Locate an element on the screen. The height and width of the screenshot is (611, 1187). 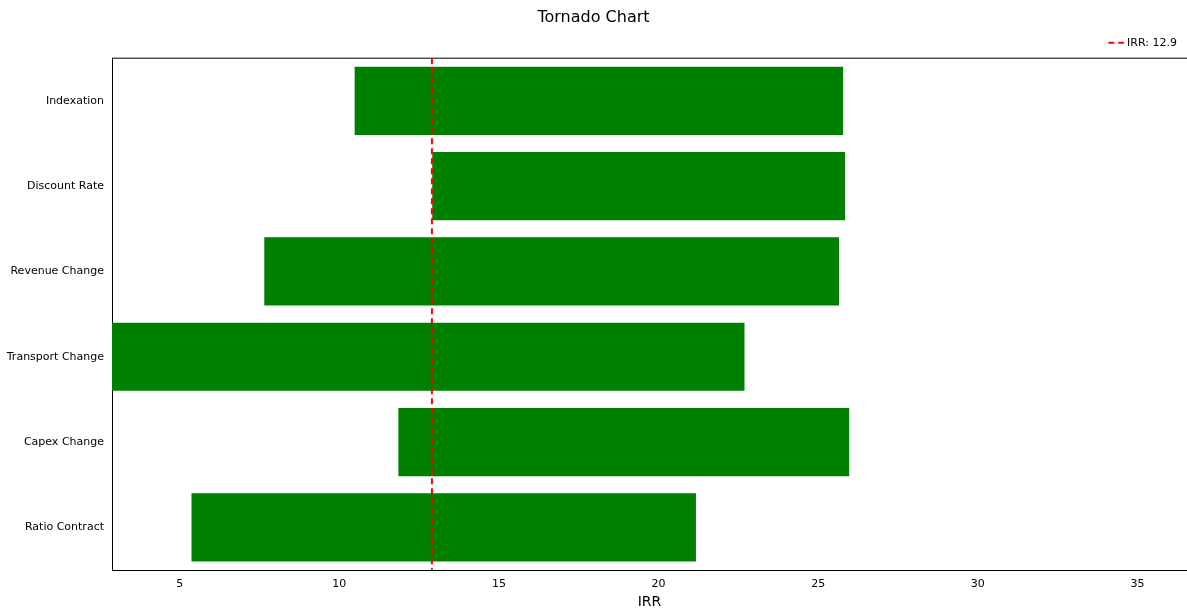
y-tick-label: Transport Change is located at coordinates (55, 356).